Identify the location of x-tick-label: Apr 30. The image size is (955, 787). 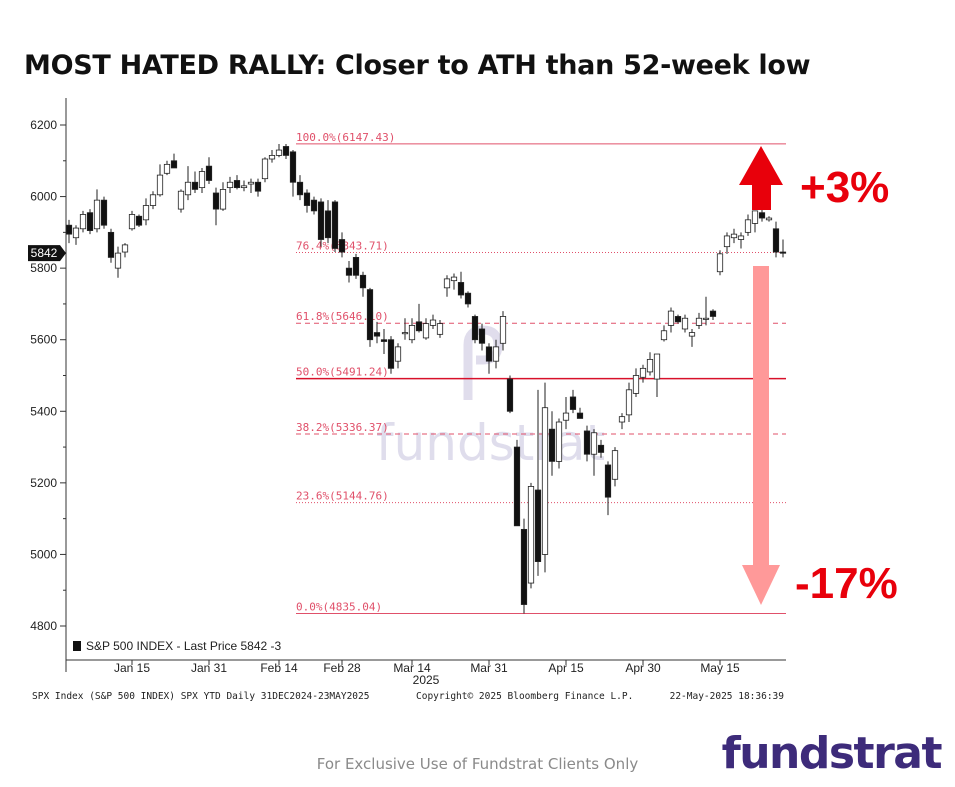
(643, 668).